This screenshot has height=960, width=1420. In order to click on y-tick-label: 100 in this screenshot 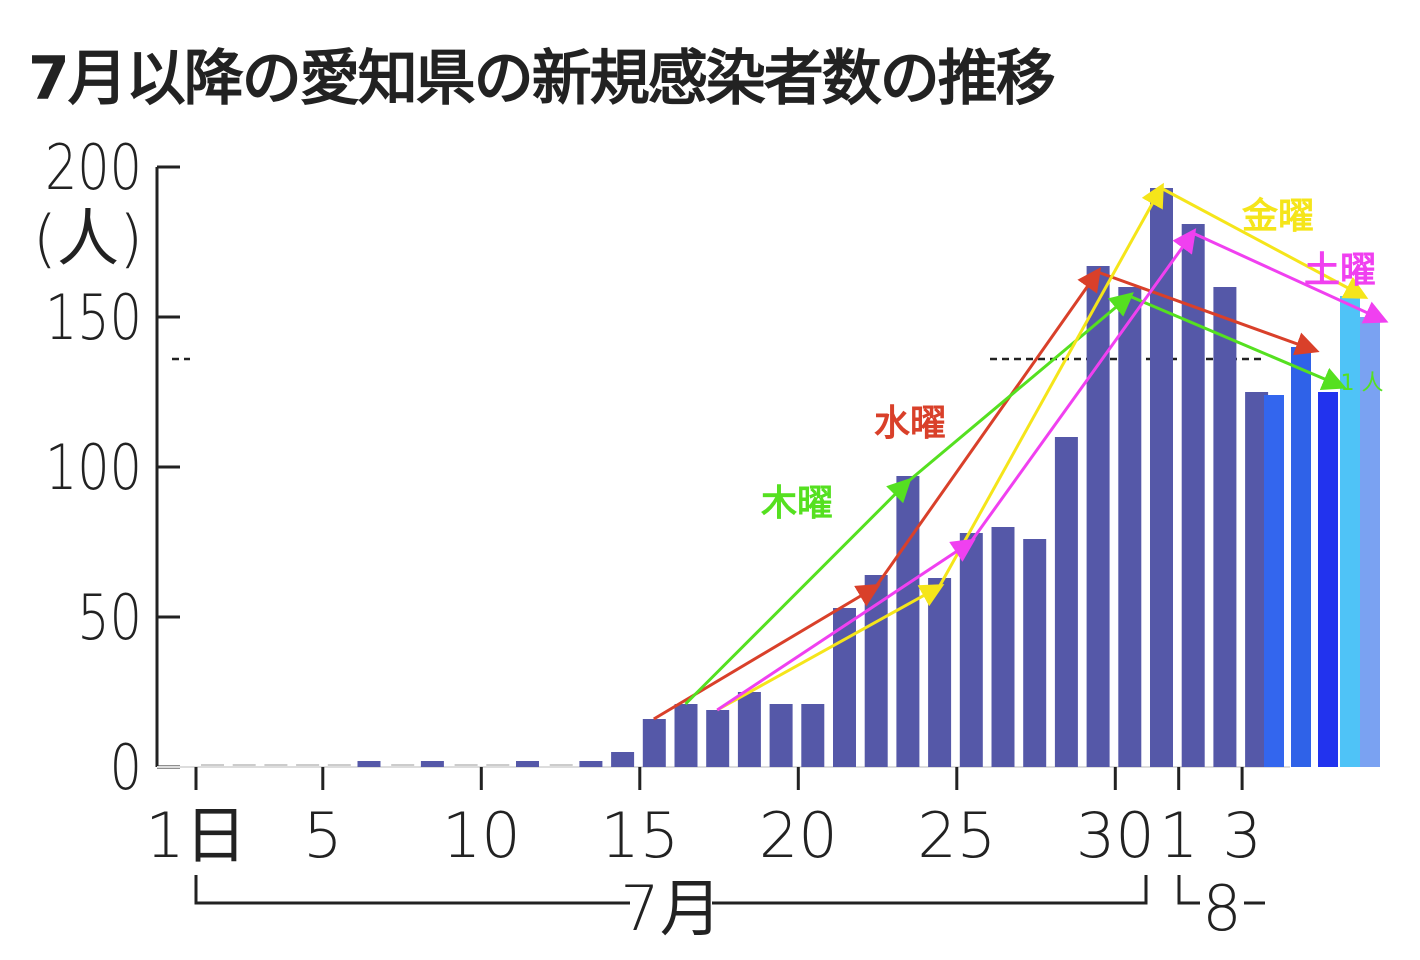, I will do `click(93, 468)`.